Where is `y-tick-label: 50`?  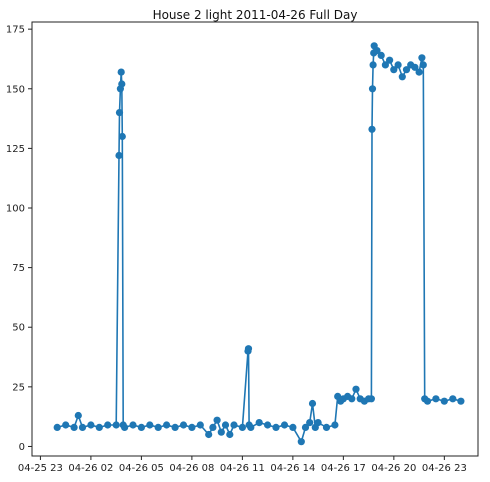
y-tick-label: 50 is located at coordinates (18, 328).